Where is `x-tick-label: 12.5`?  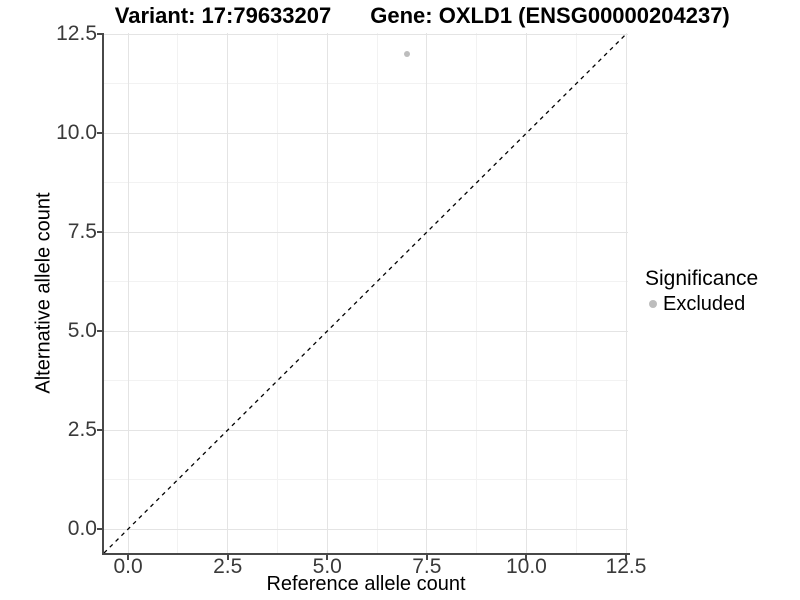
x-tick-label: 12.5 is located at coordinates (626, 566).